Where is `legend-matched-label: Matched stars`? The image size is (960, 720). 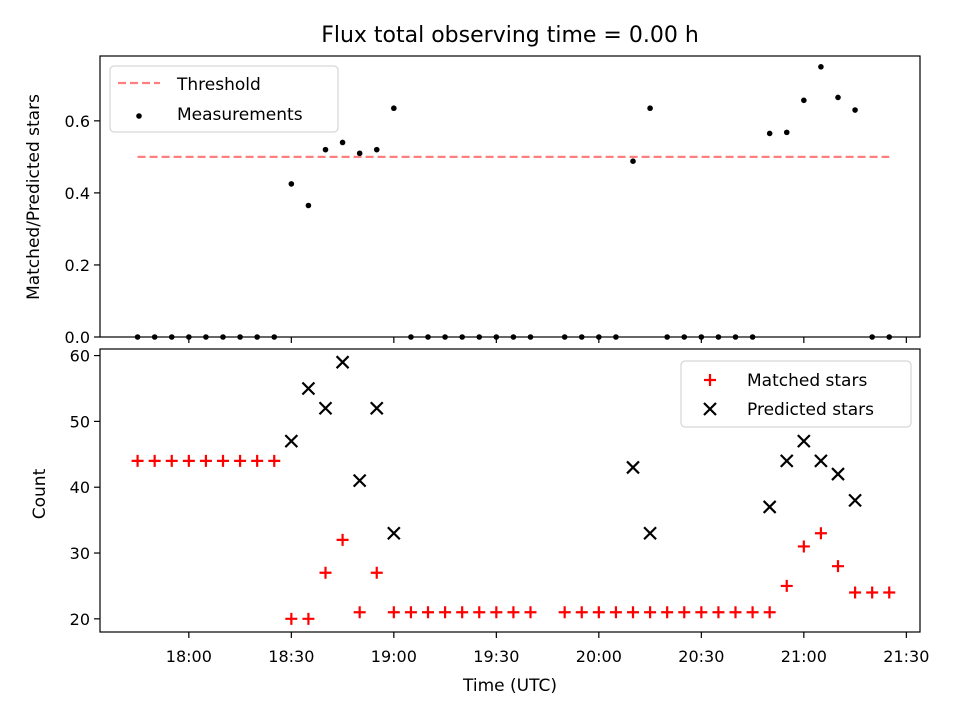
legend-matched-label: Matched stars is located at coordinates (807, 381).